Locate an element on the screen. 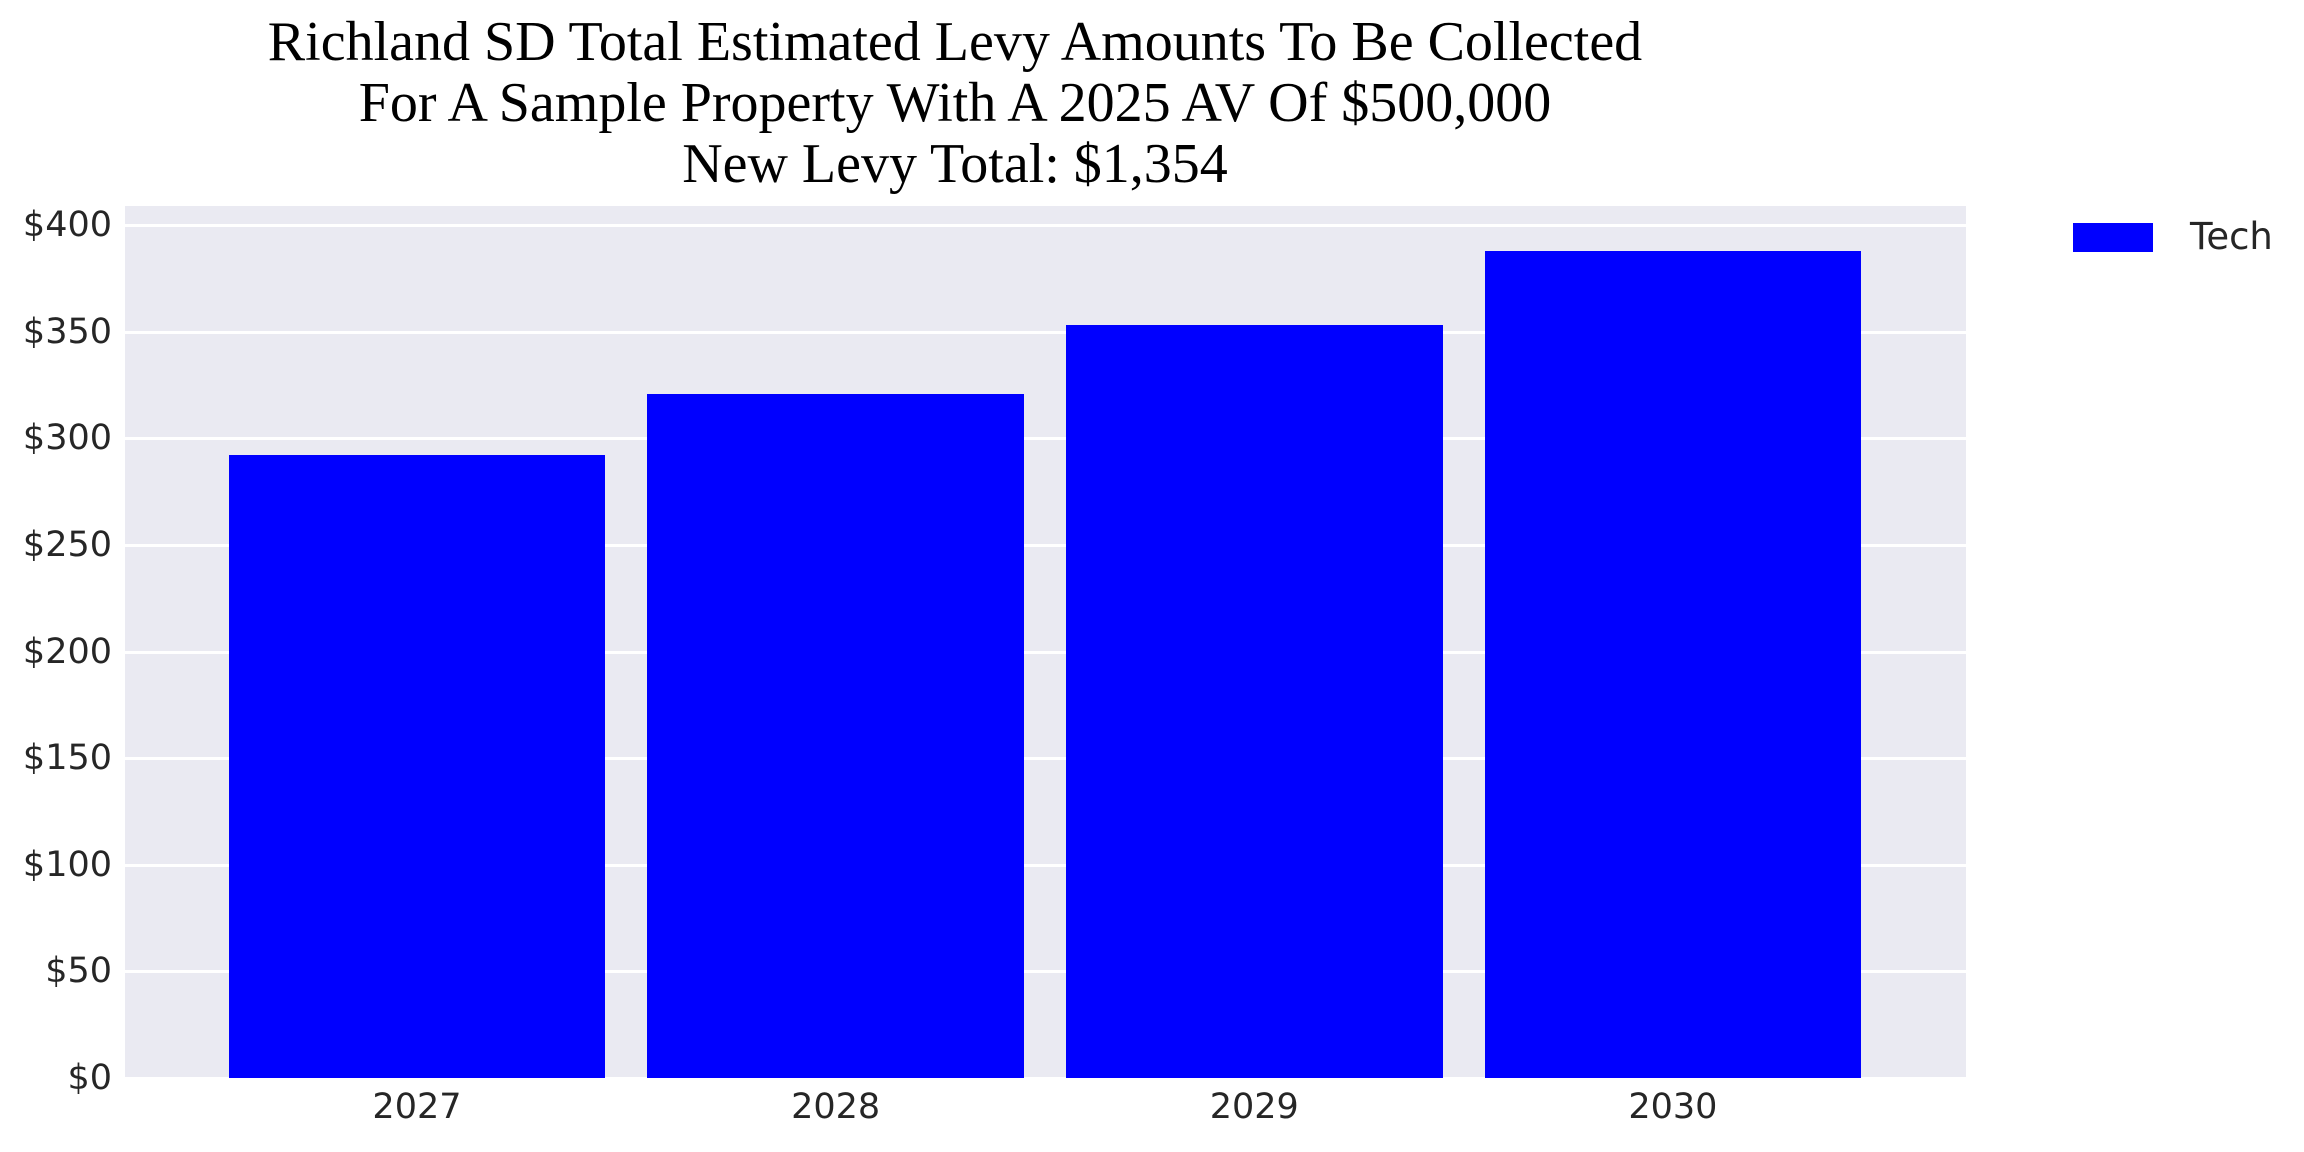 This screenshot has width=2304, height=1152. y-tick-label: $250 is located at coordinates (67, 544).